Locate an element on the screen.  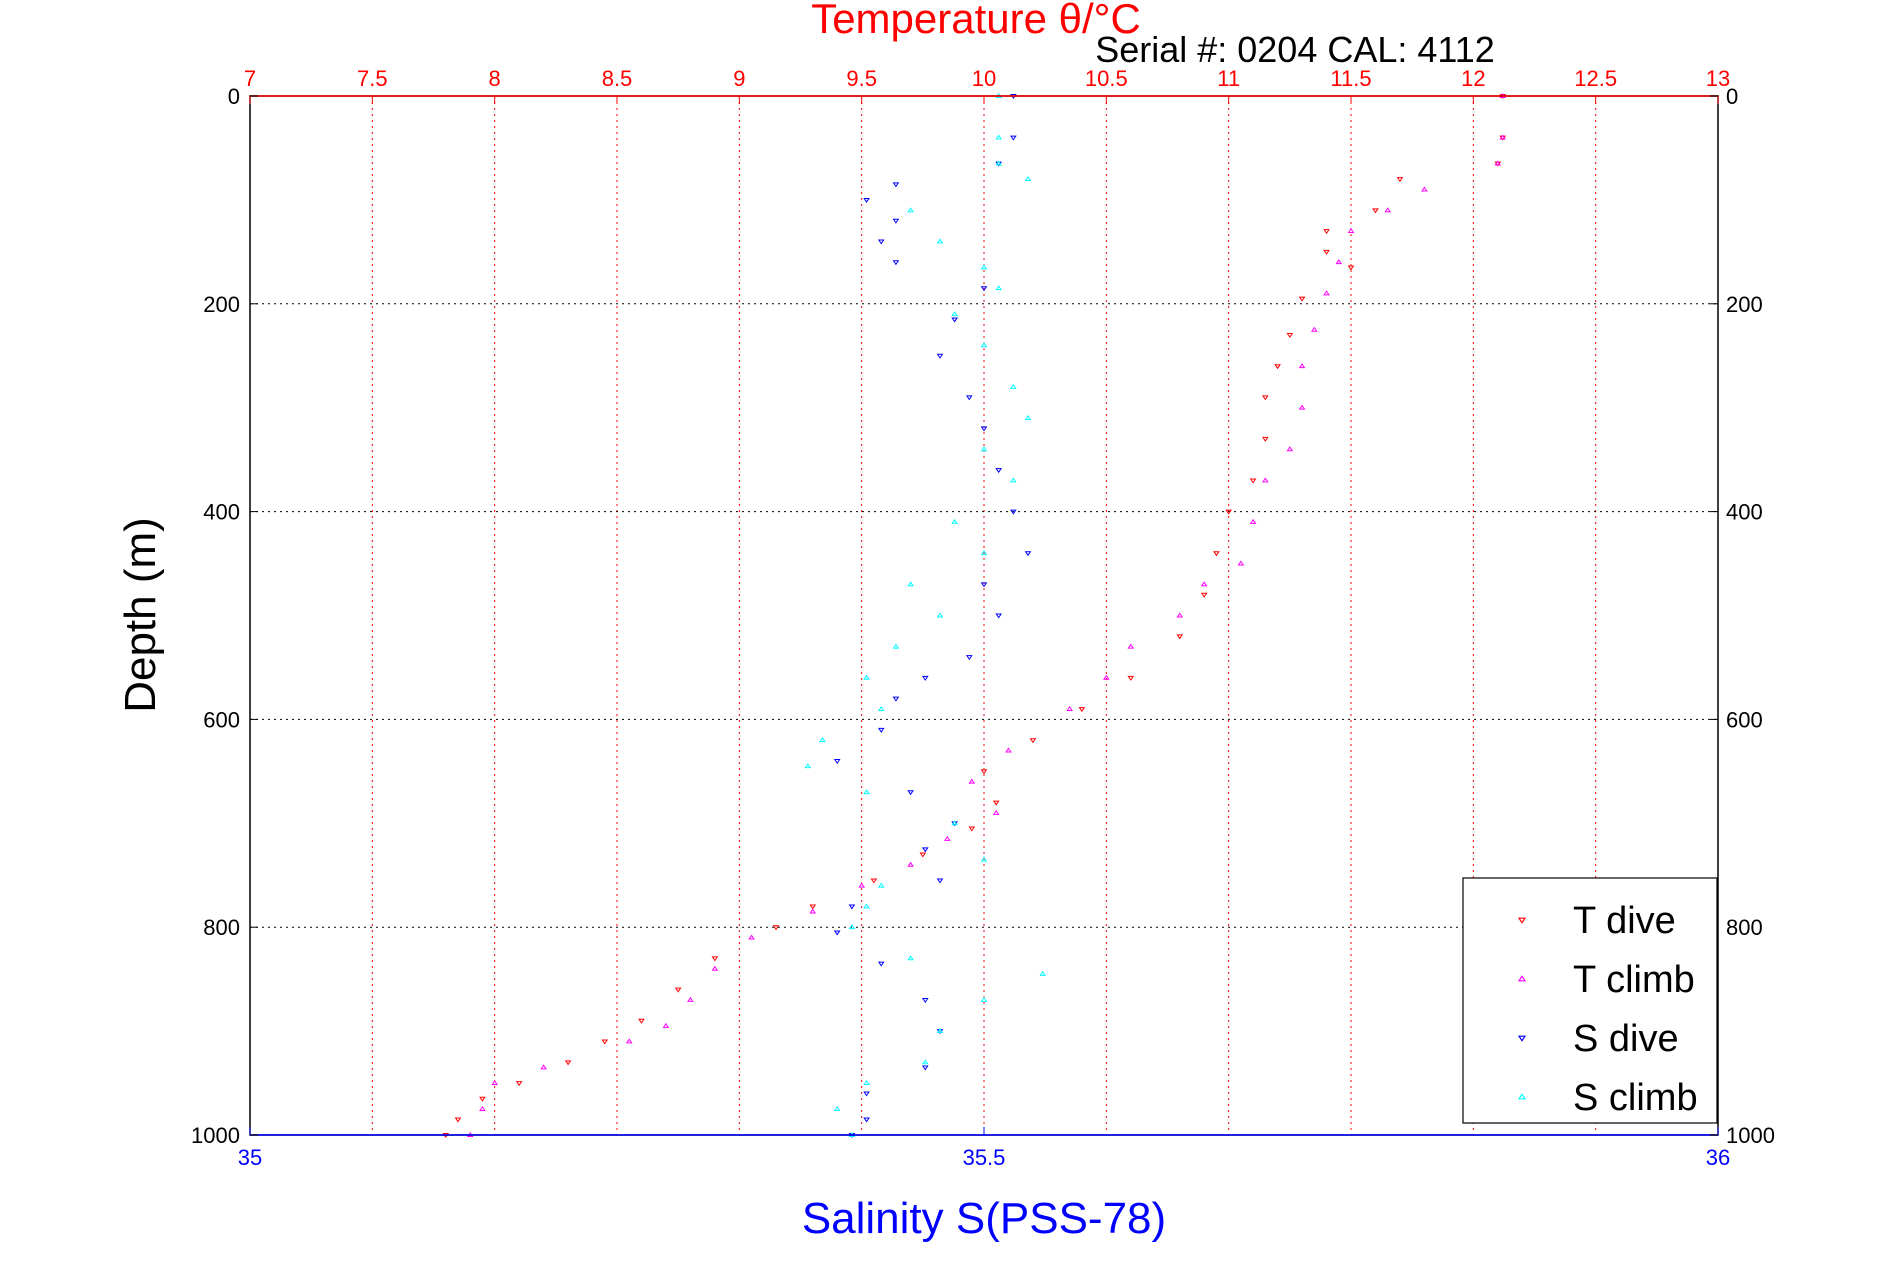
top-tick-label: 12.5 is located at coordinates (1595, 78).